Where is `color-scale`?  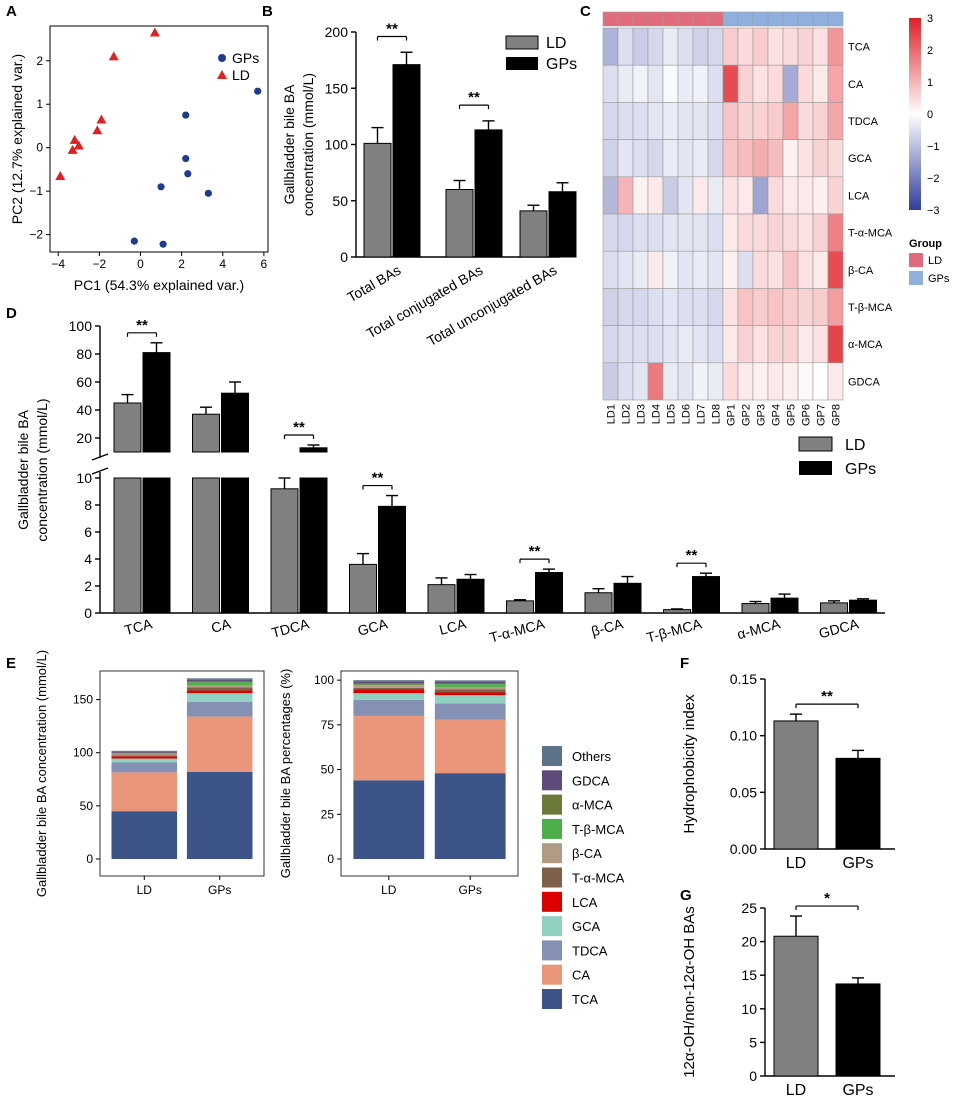
color-scale is located at coordinates (915, 114).